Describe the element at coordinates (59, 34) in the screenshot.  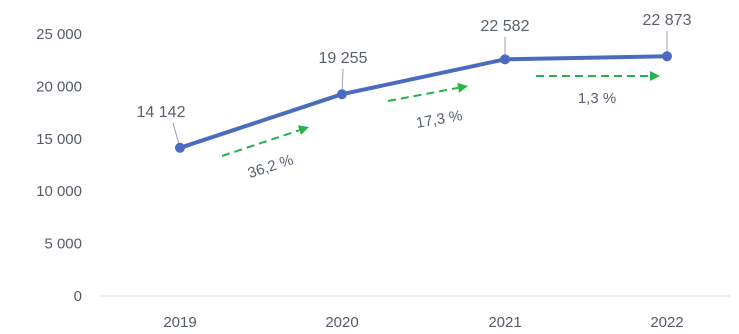
I see `y-tick-label: 25 000` at that location.